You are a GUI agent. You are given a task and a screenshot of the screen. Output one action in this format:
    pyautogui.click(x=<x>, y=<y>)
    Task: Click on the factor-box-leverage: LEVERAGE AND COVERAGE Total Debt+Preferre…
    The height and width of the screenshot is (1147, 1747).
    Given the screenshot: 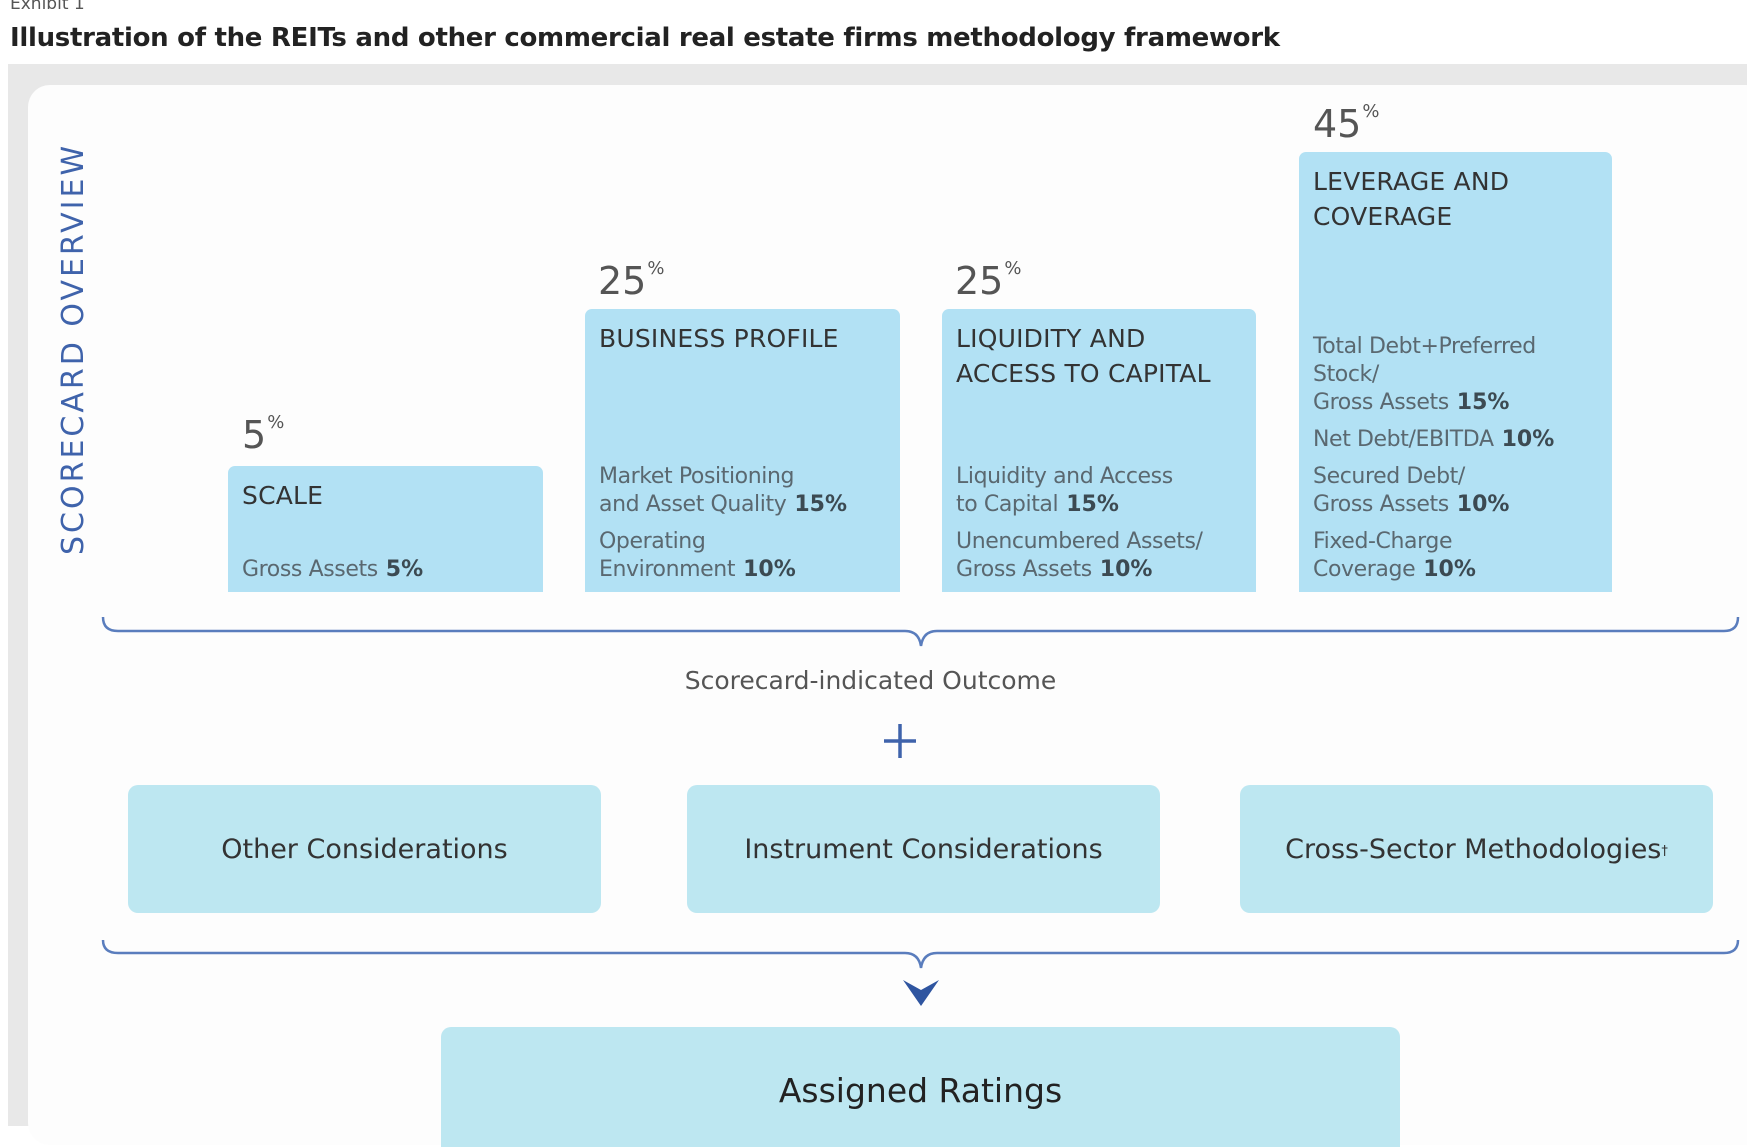 What is the action you would take?
    pyautogui.click(x=1455, y=372)
    